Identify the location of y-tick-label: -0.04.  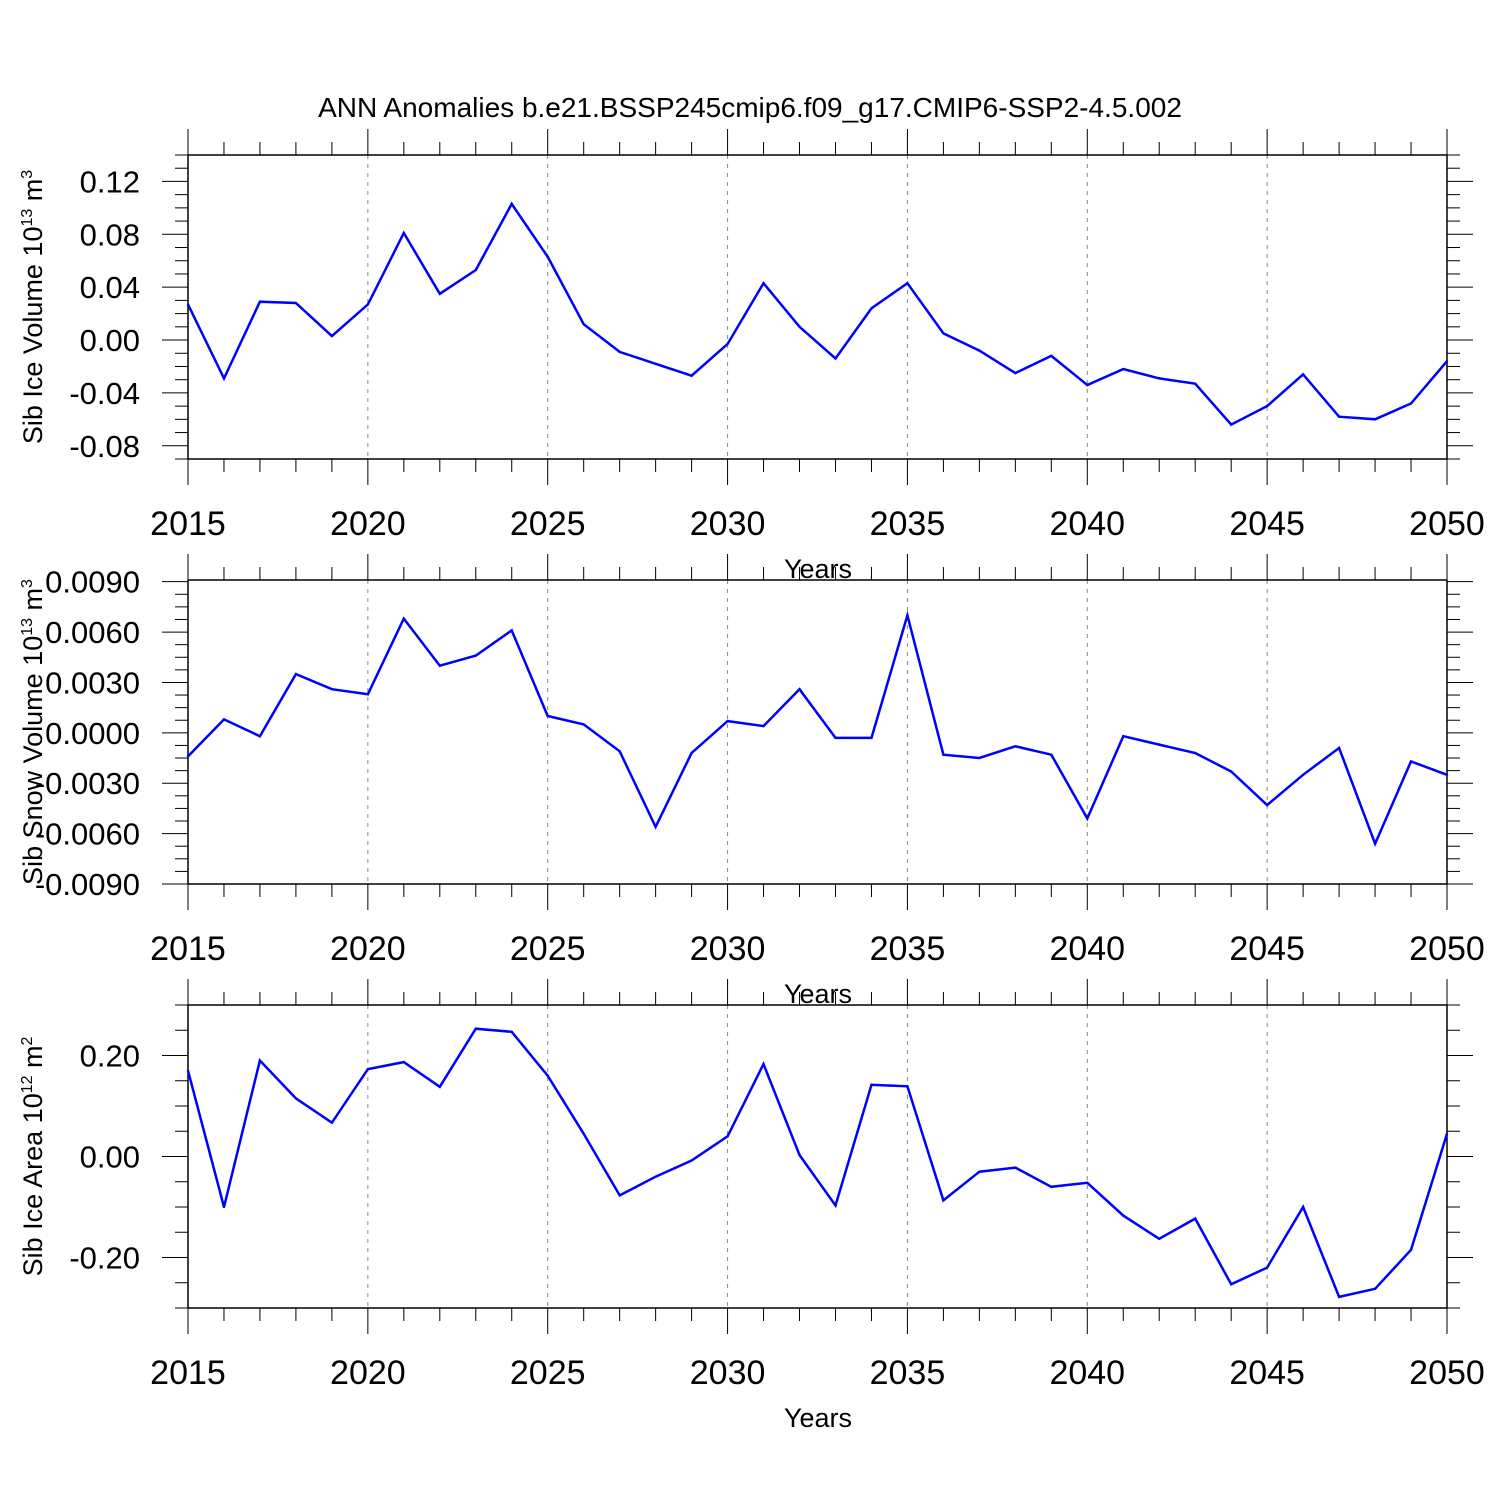
(104, 393).